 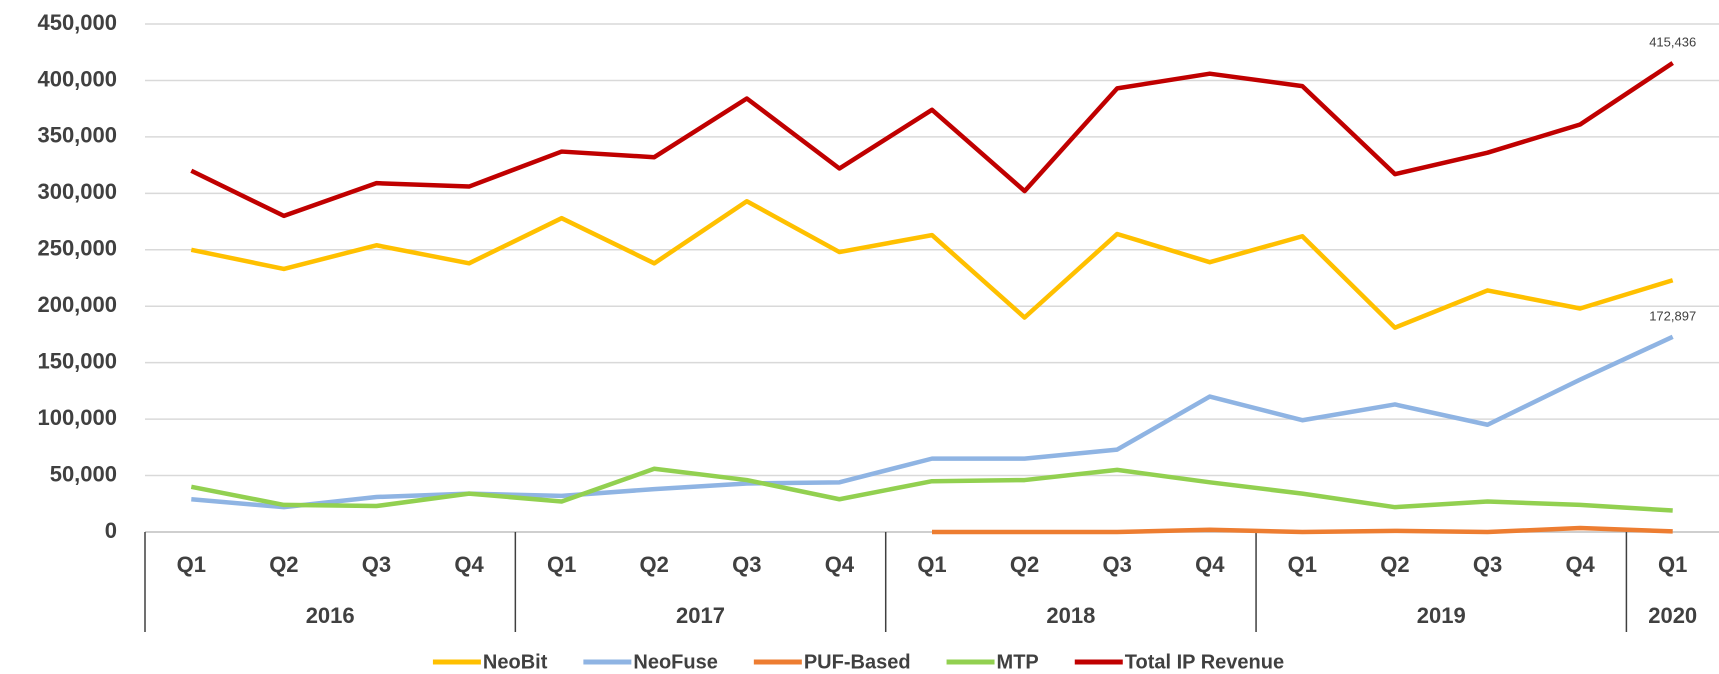 What do you see at coordinates (700, 615) in the screenshot?
I see `group-label: 2017` at bounding box center [700, 615].